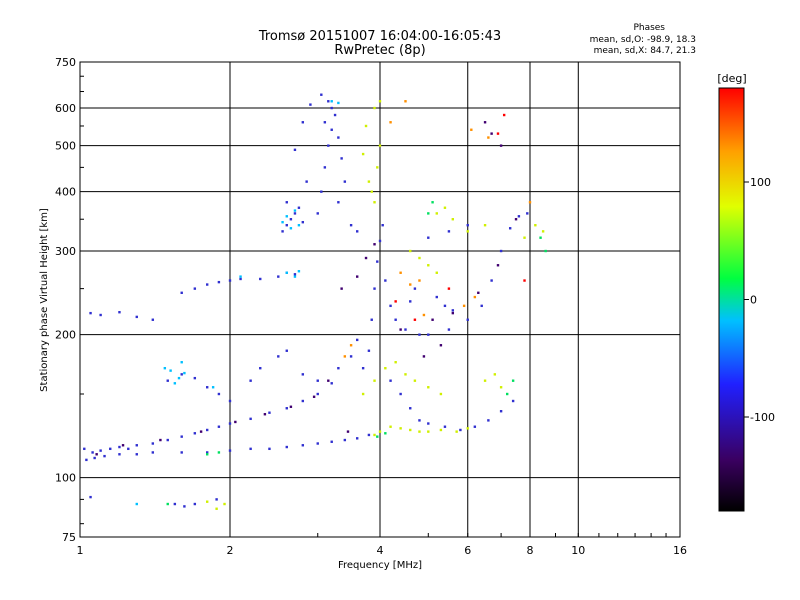  I want to click on y-tick-label: 400, so click(65, 192).